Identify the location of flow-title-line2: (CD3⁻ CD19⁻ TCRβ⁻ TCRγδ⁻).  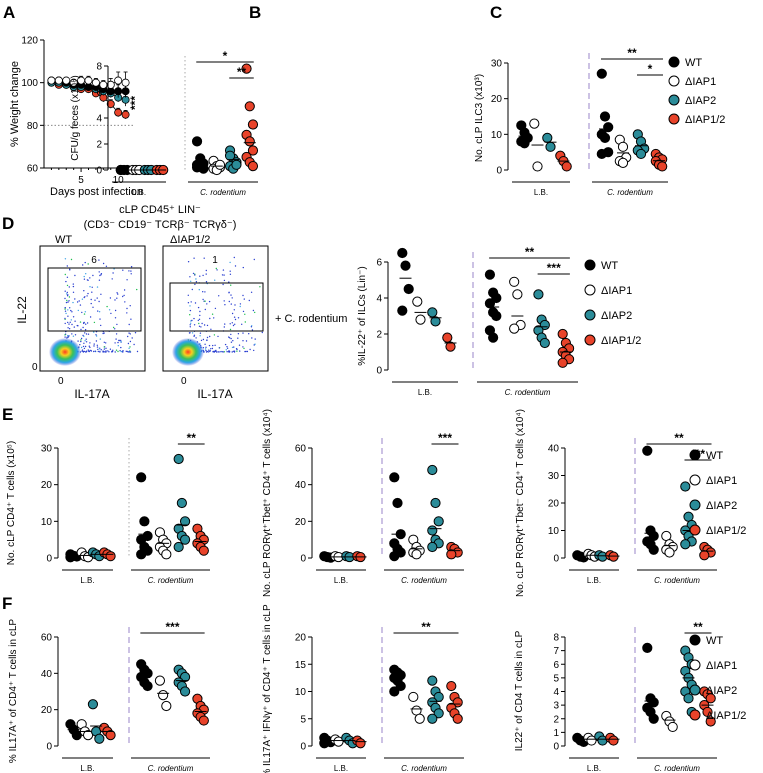
(160, 225).